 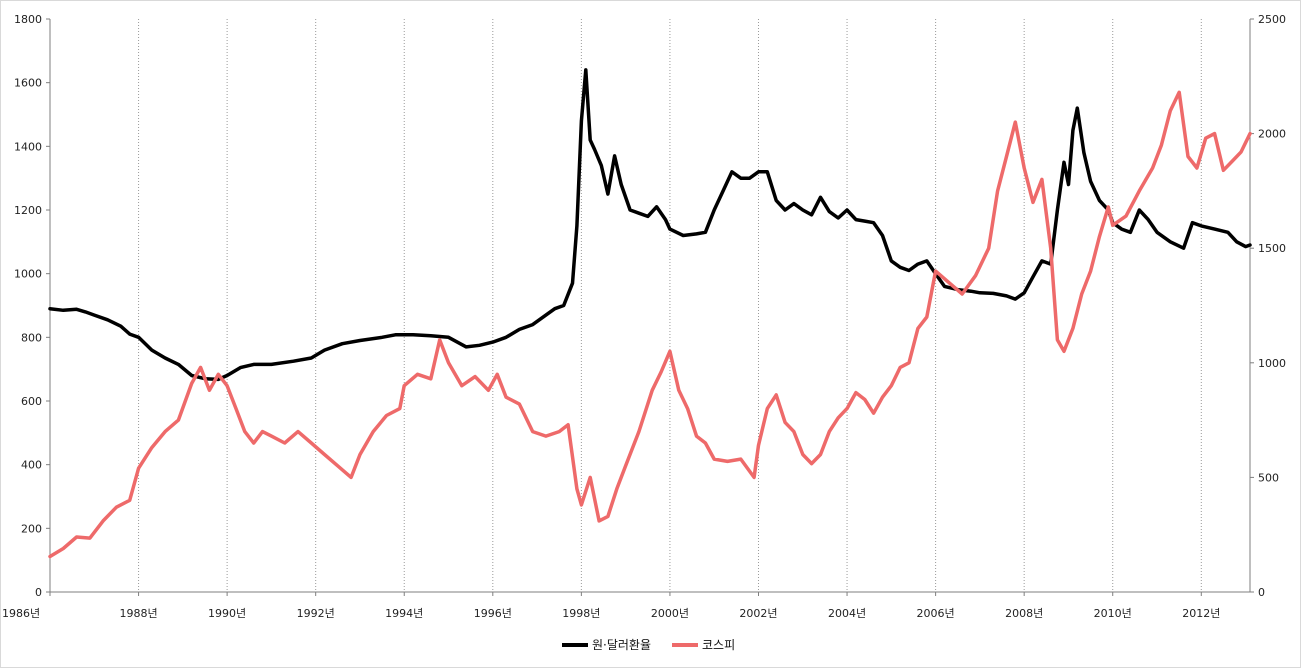 What do you see at coordinates (493, 613) in the screenshot?
I see `x-tick-label-1996: 1996년` at bounding box center [493, 613].